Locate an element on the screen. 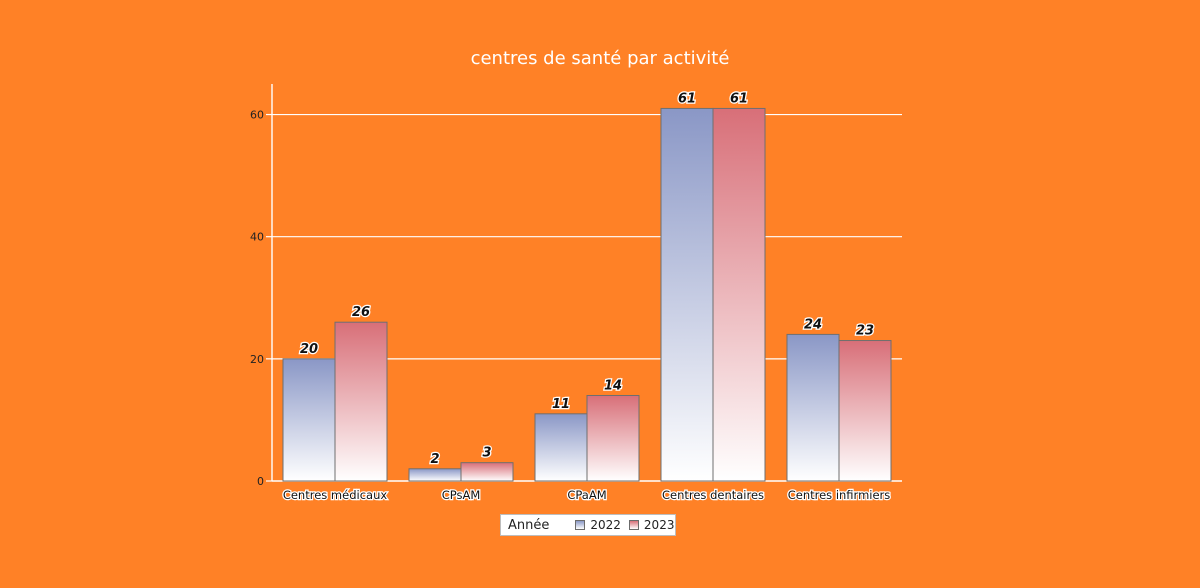 Image resolution: width=1200 pixels, height=588 pixels. data-label-2023-3: 61 is located at coordinates (739, 98).